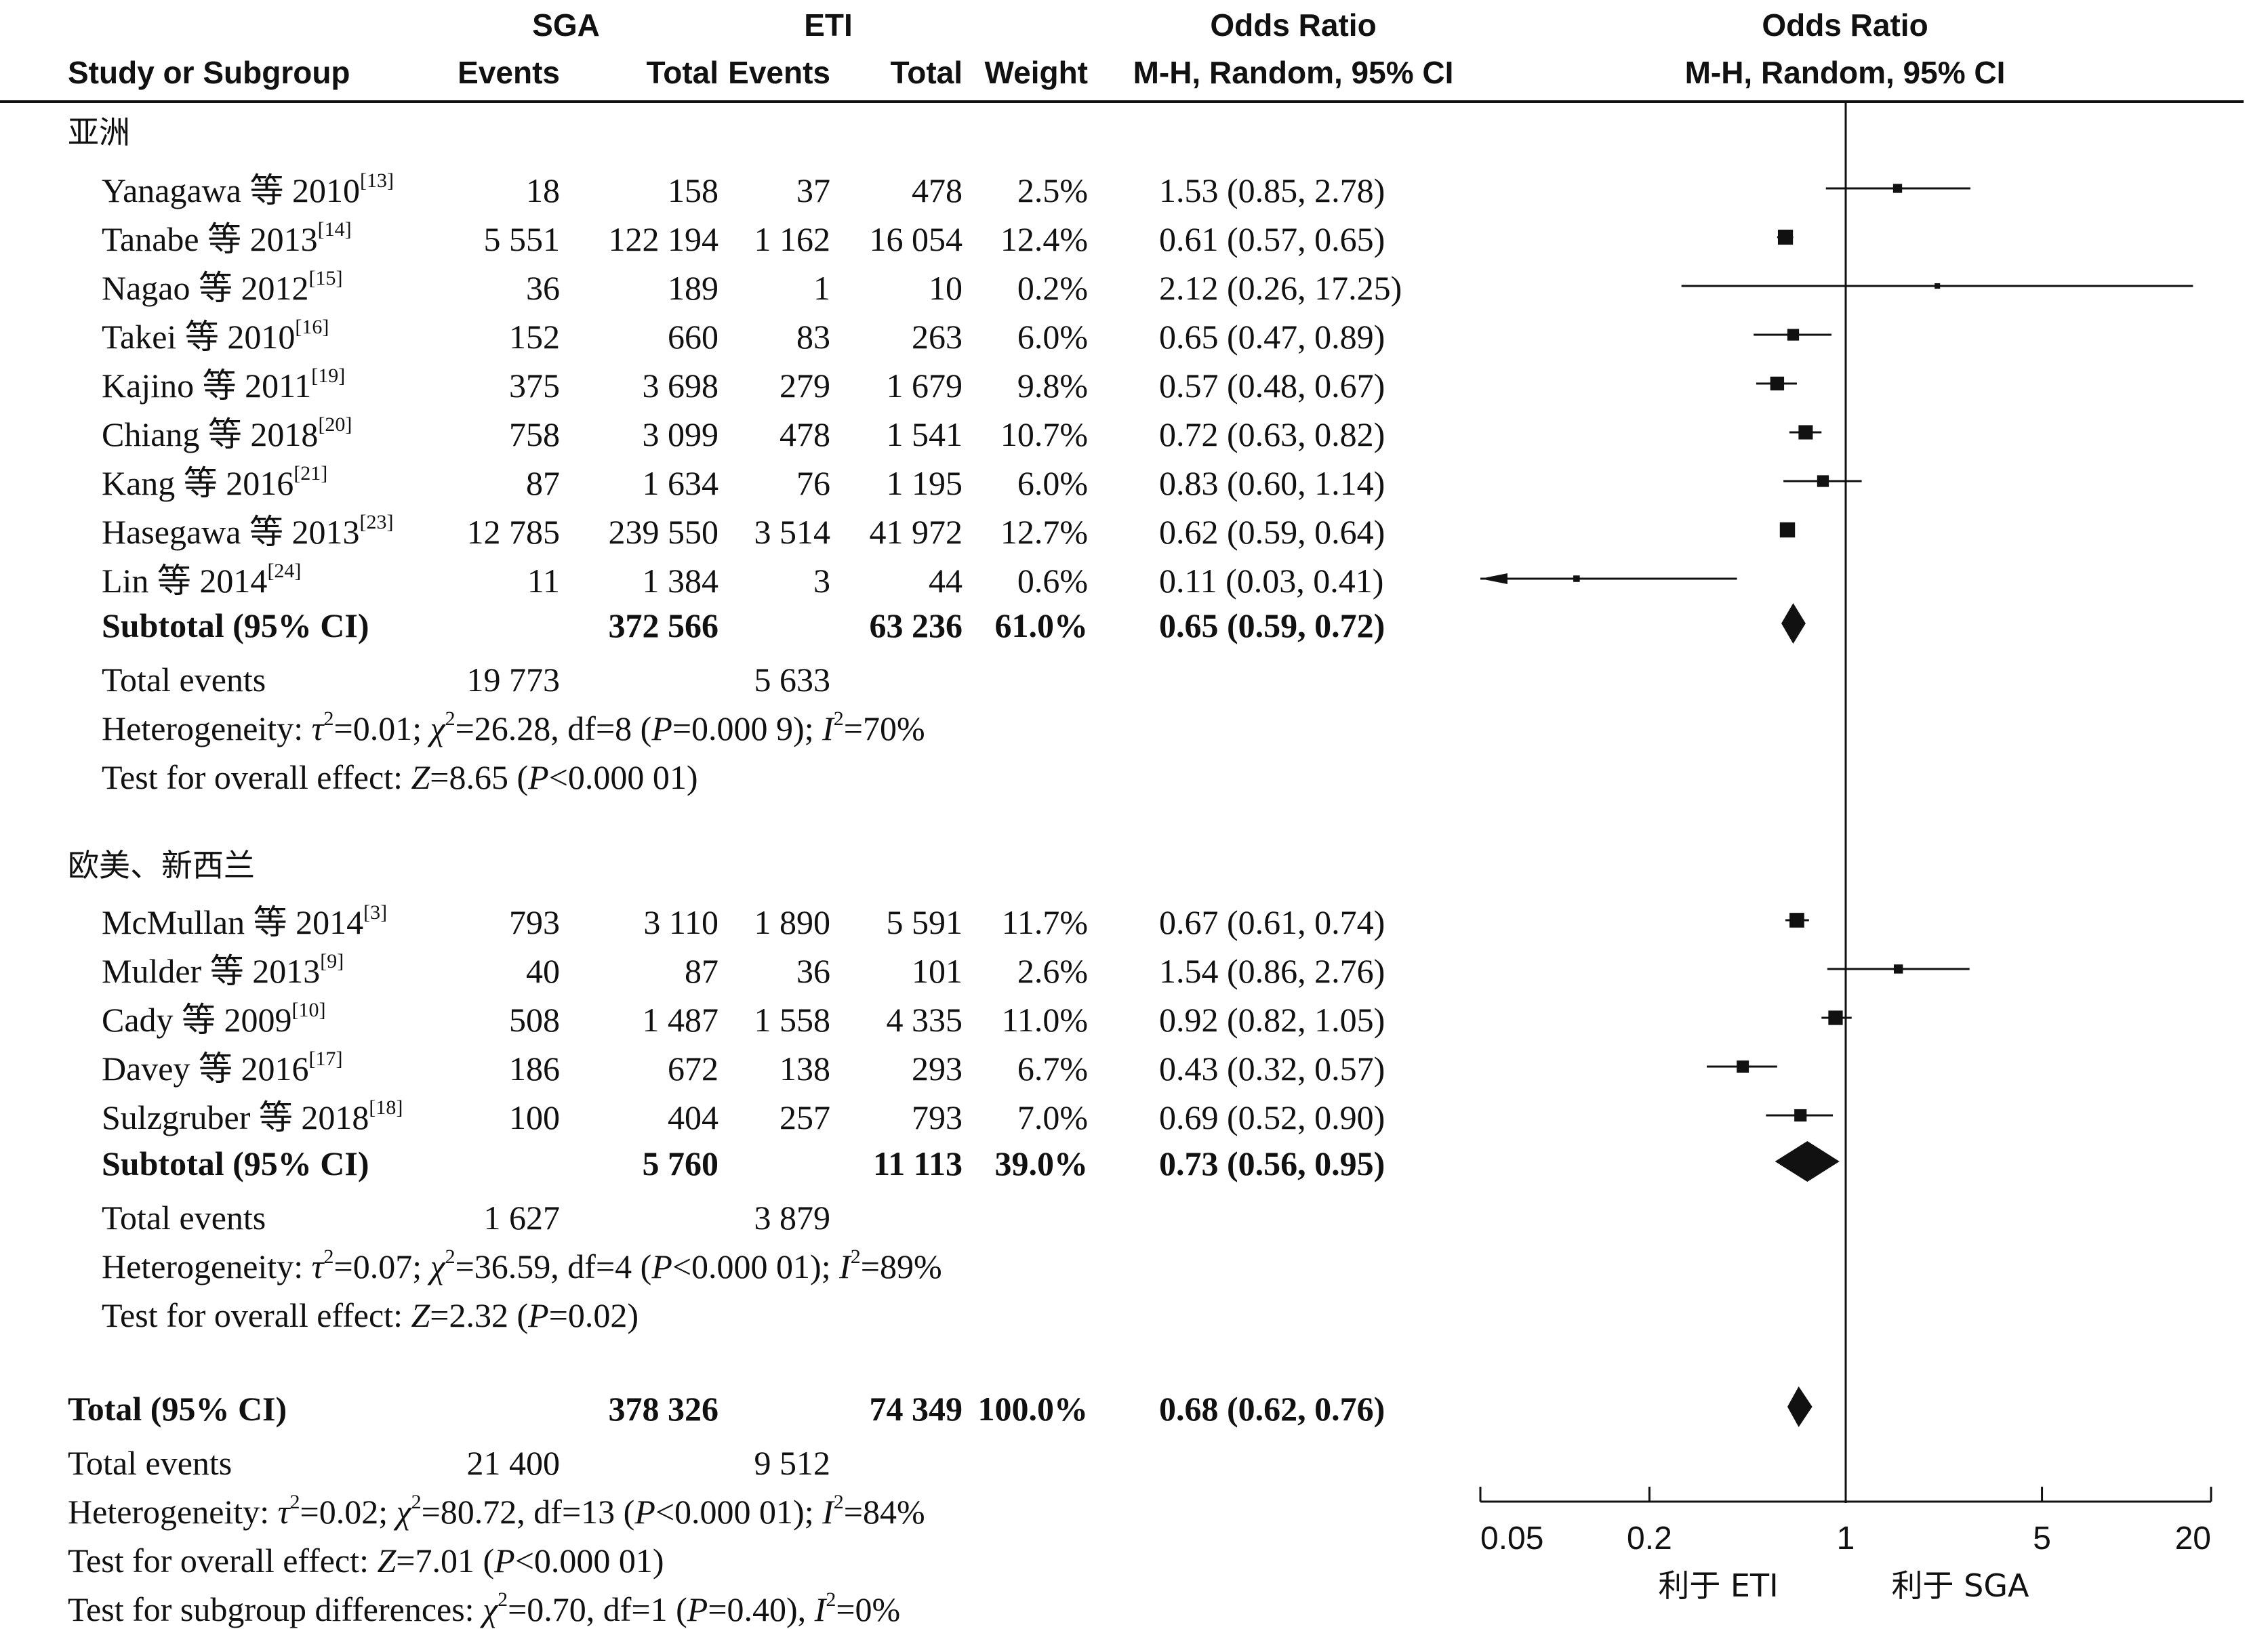  I want to click on study-name: Cady 等 2009[10], so click(214, 1018).